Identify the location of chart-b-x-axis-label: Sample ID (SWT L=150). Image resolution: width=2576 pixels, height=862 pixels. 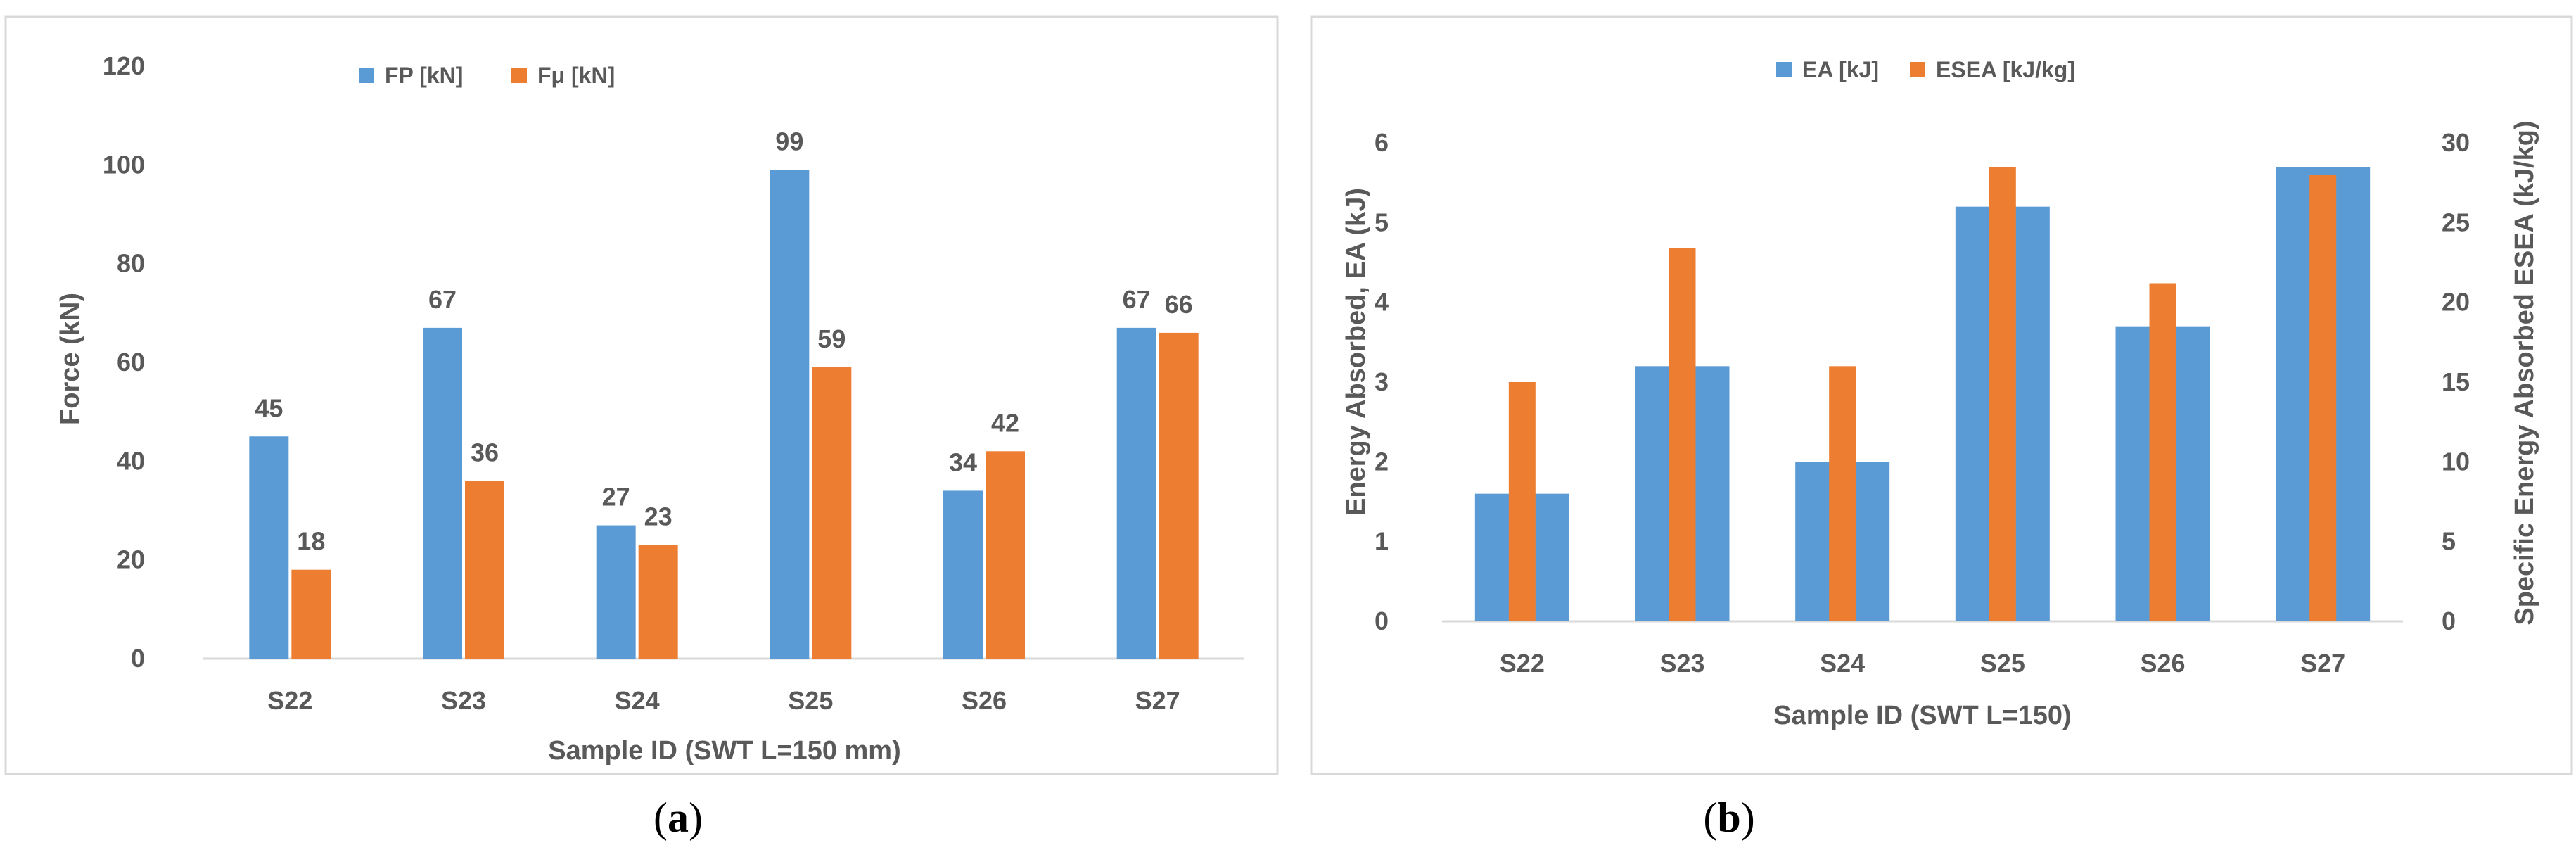
(1922, 715).